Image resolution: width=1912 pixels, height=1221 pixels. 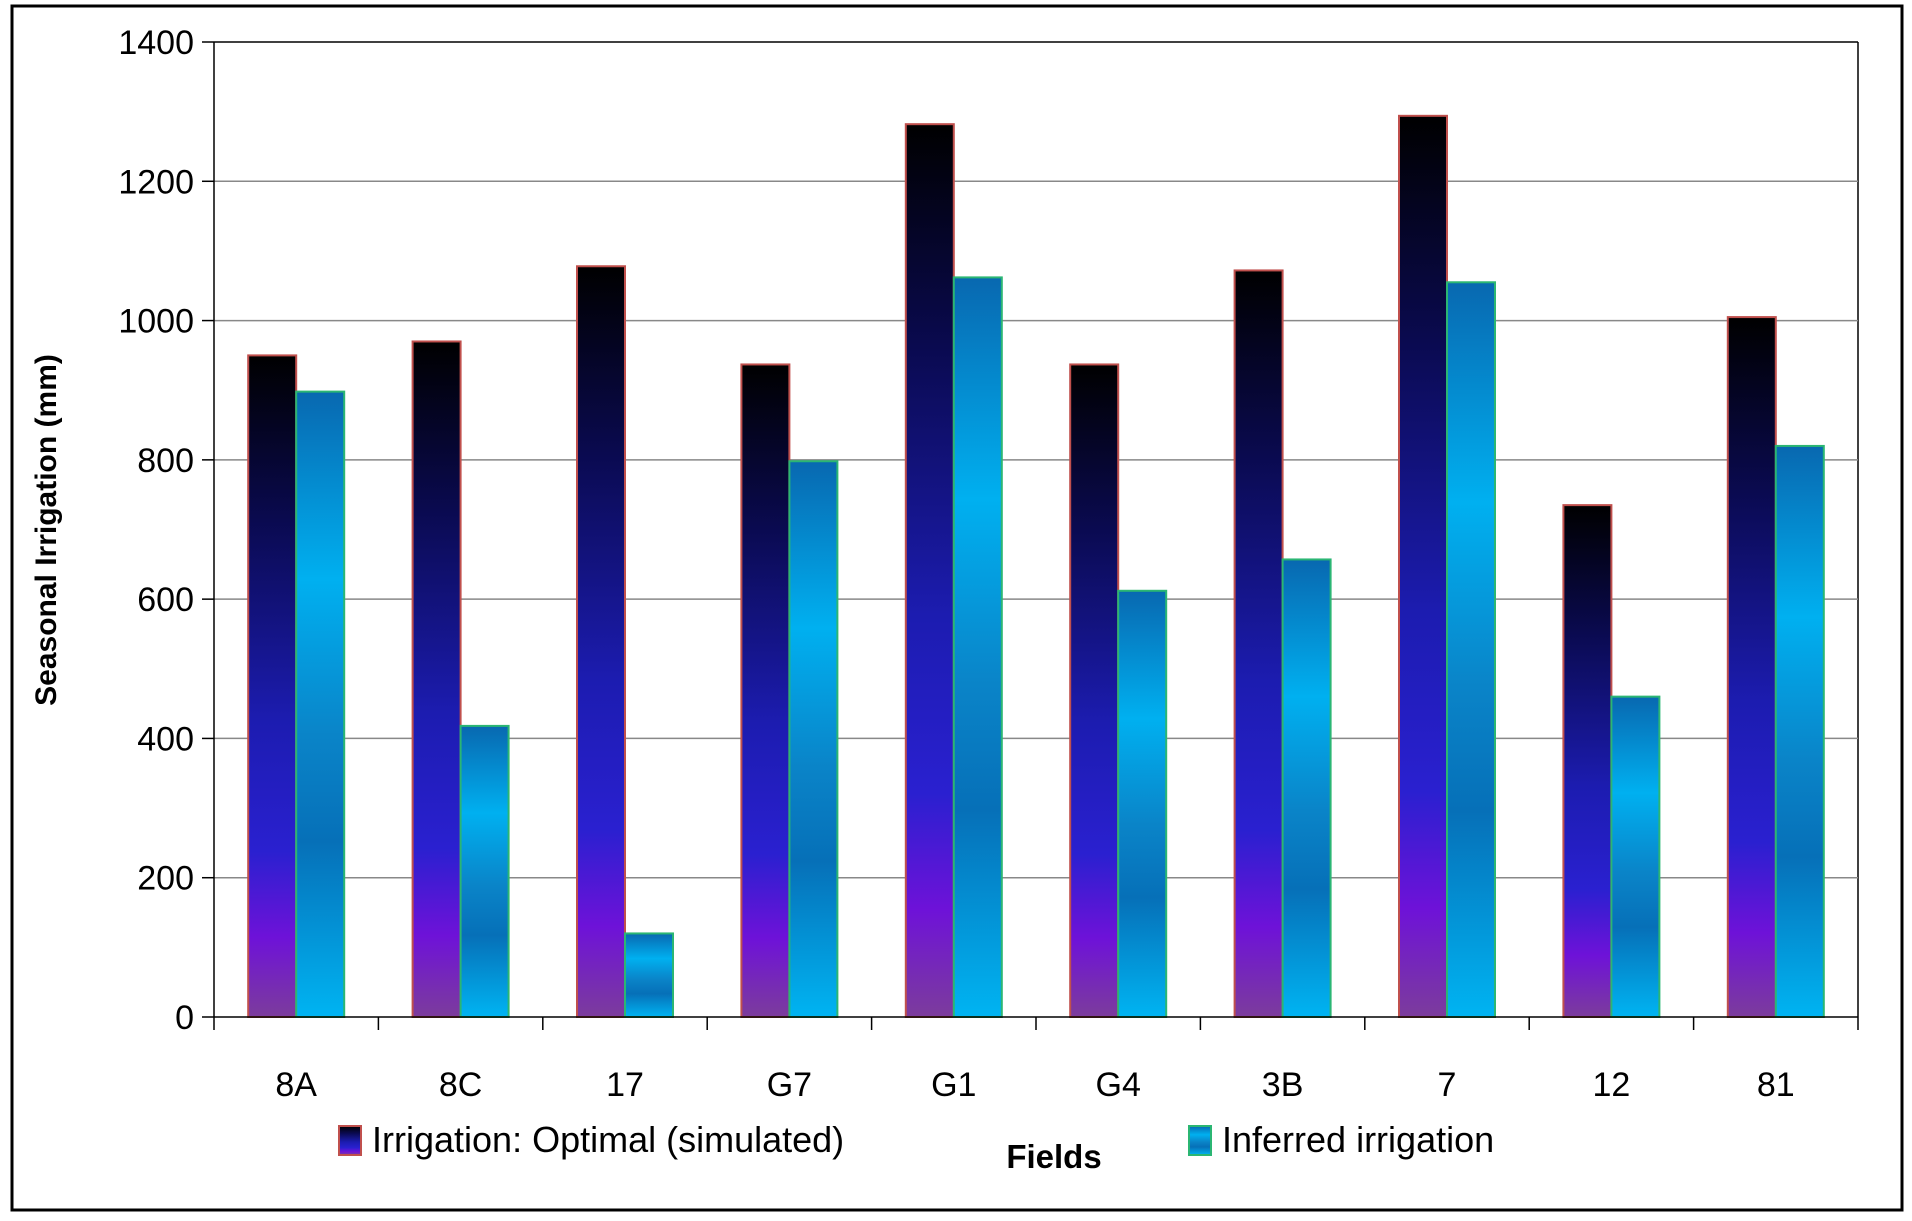 I want to click on x-tick-label: 8C, so click(x=460, y=1085).